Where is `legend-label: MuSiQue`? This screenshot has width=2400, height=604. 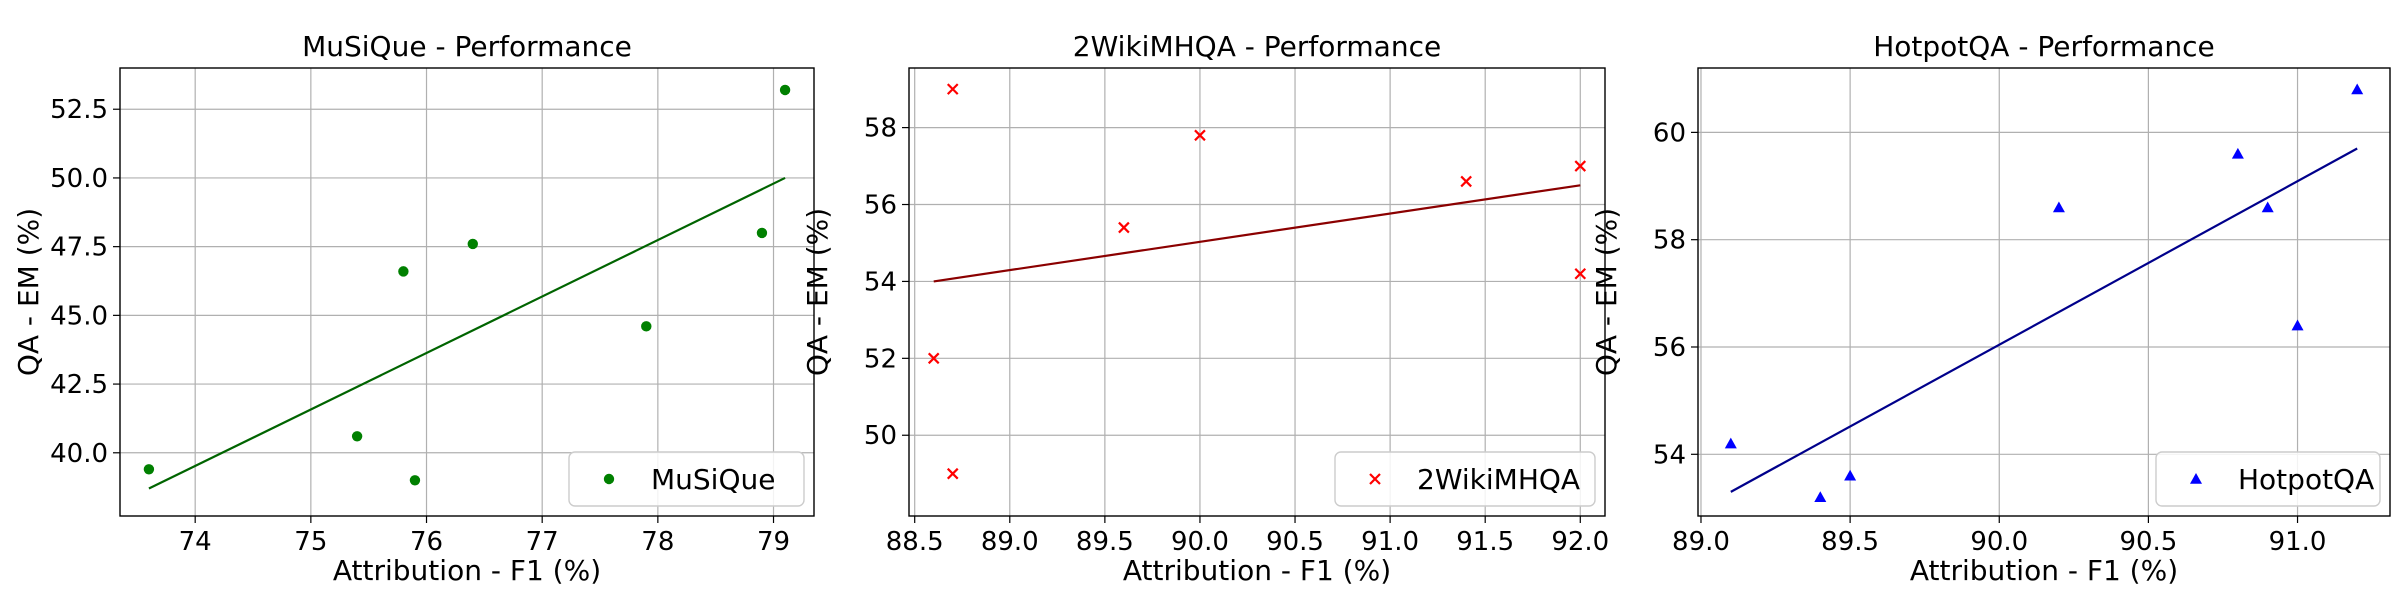
legend-label: MuSiQue is located at coordinates (713, 479).